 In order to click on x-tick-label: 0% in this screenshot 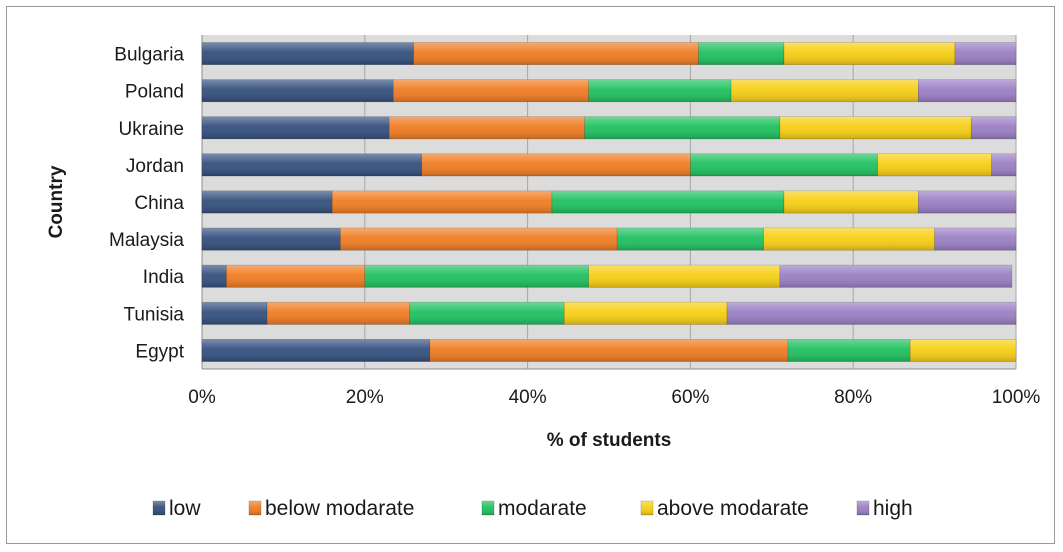, I will do `click(202, 397)`.